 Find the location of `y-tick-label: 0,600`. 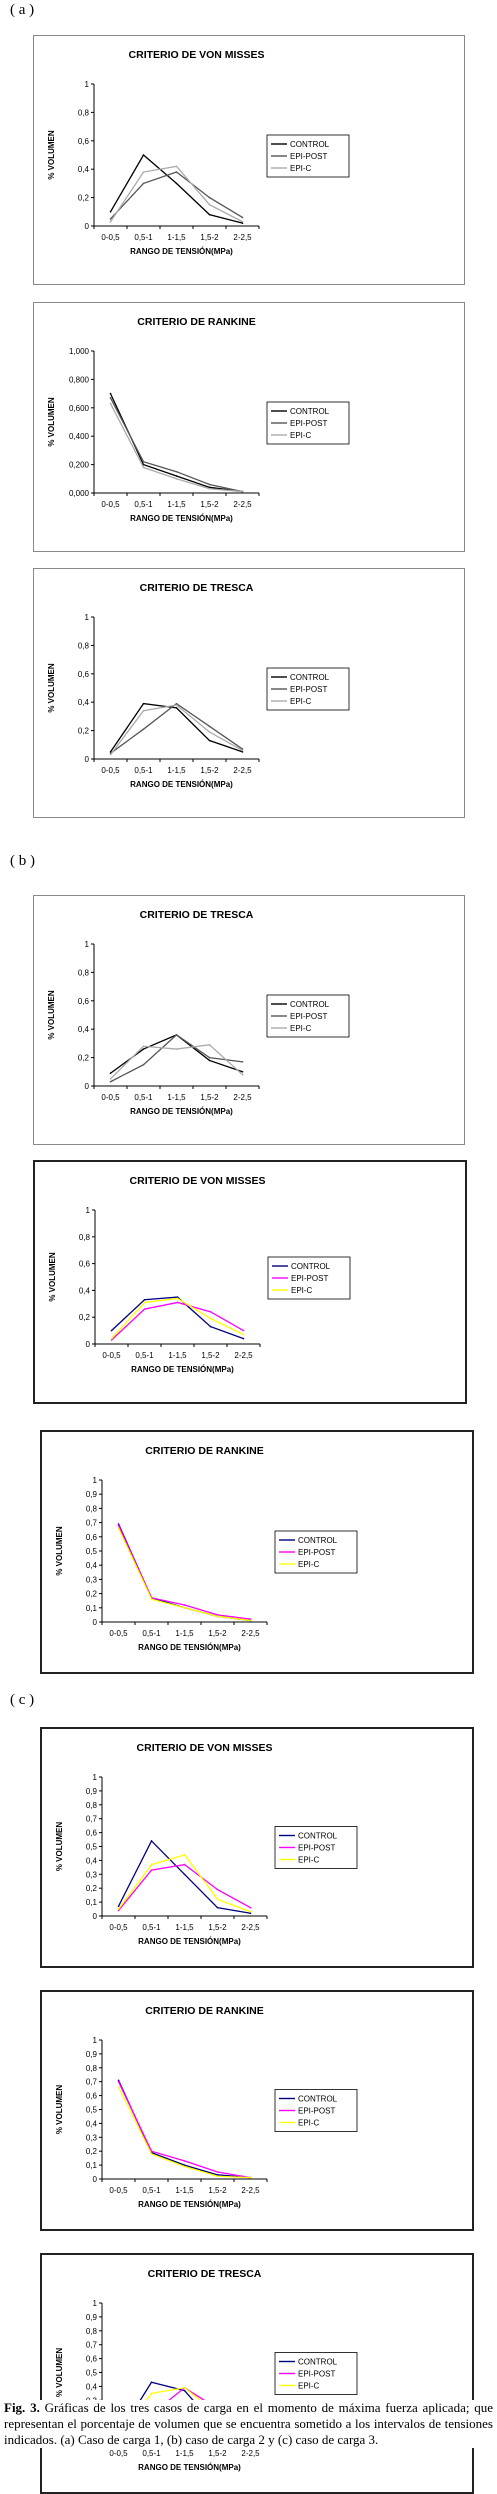

y-tick-label: 0,600 is located at coordinates (79, 408).